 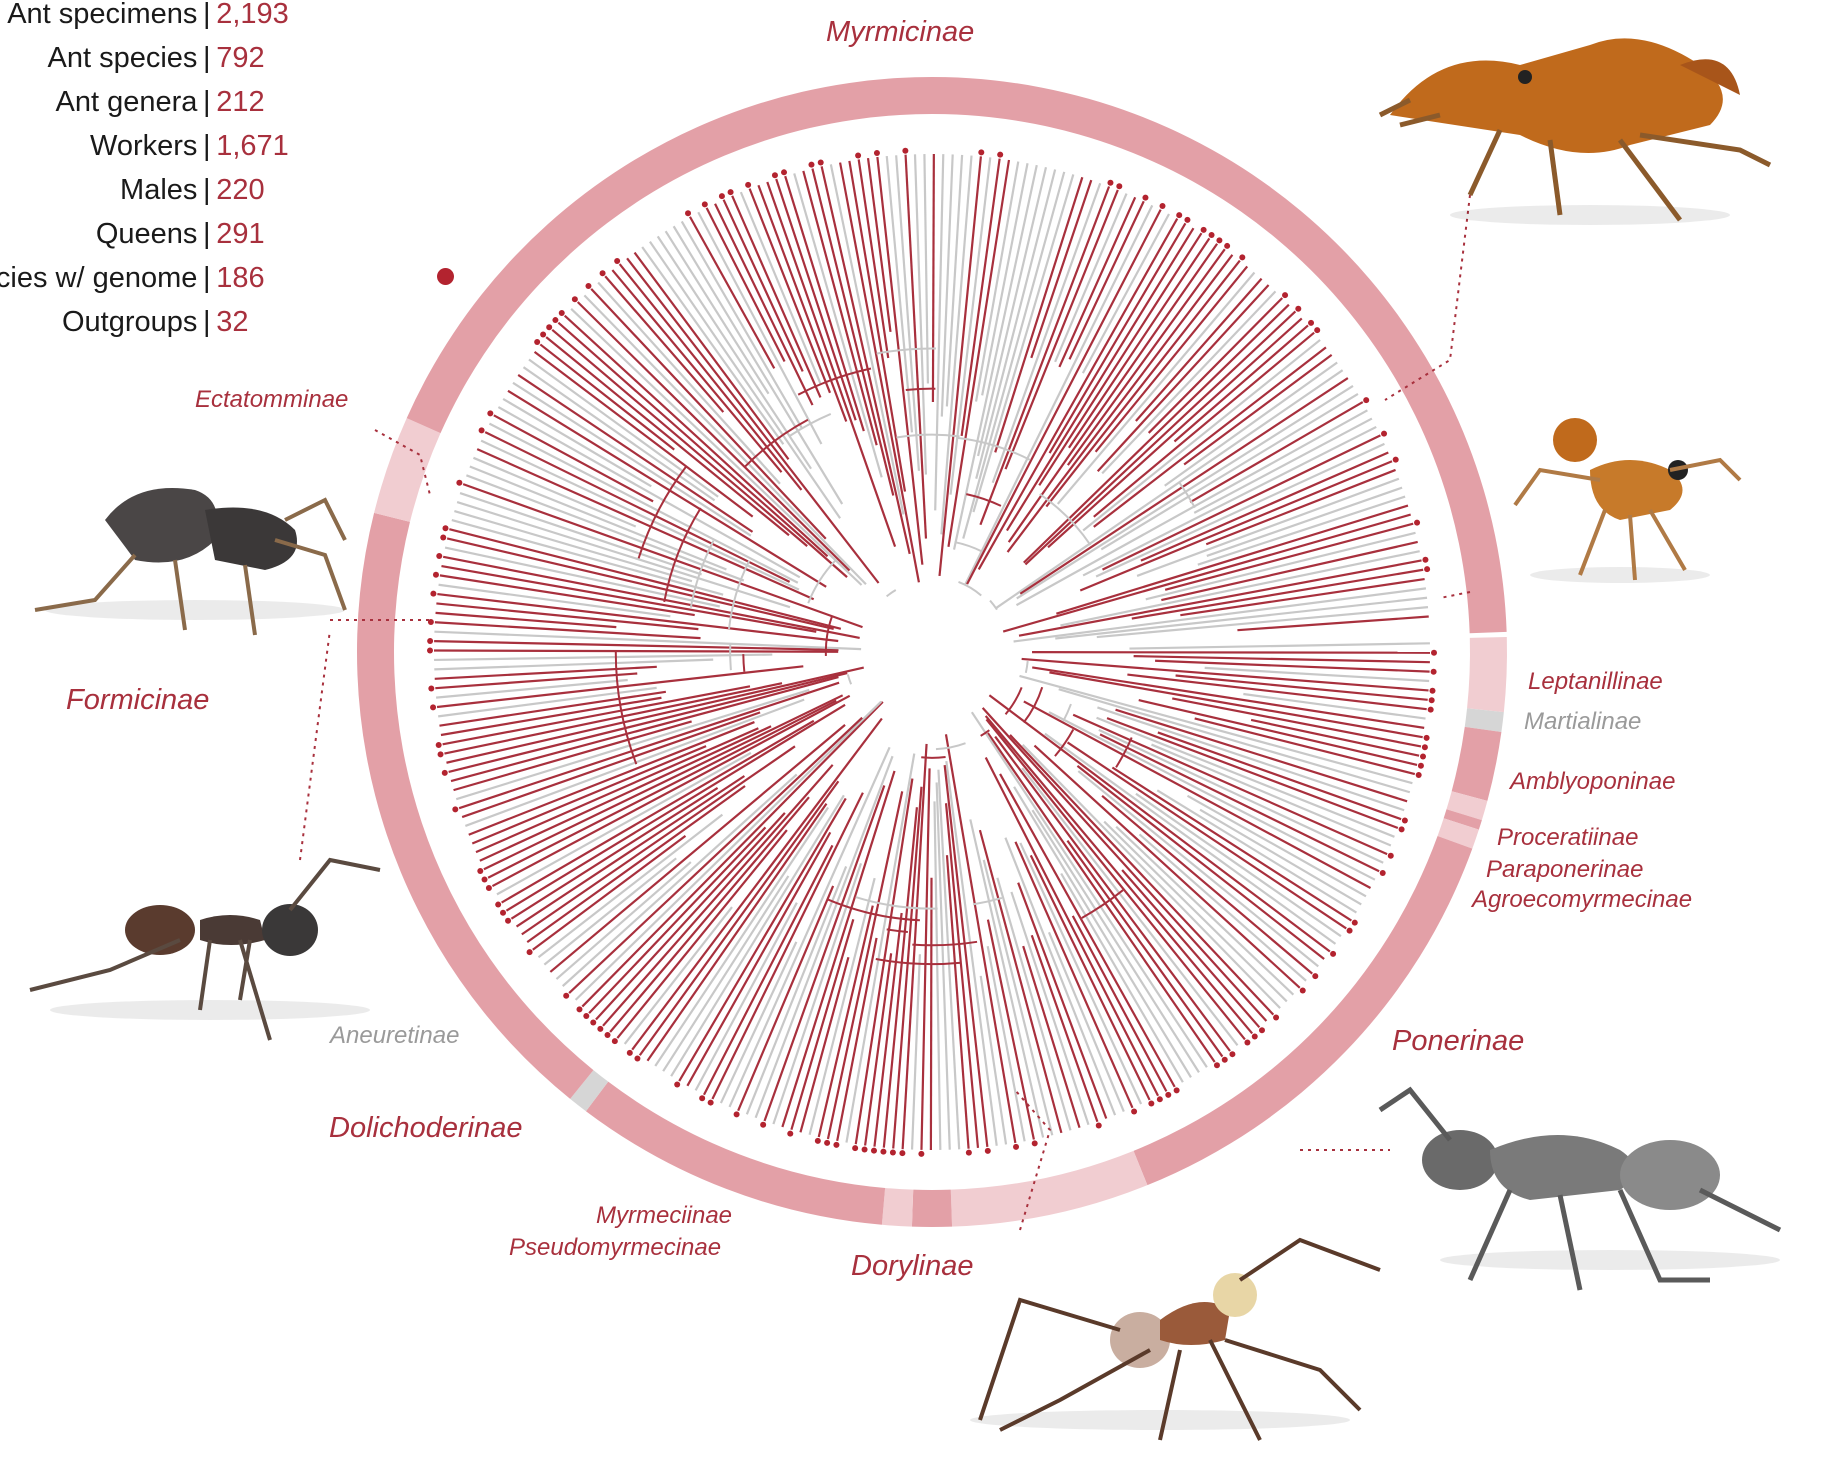 What do you see at coordinates (240, 278) in the screenshot?
I see `stat-value: 186` at bounding box center [240, 278].